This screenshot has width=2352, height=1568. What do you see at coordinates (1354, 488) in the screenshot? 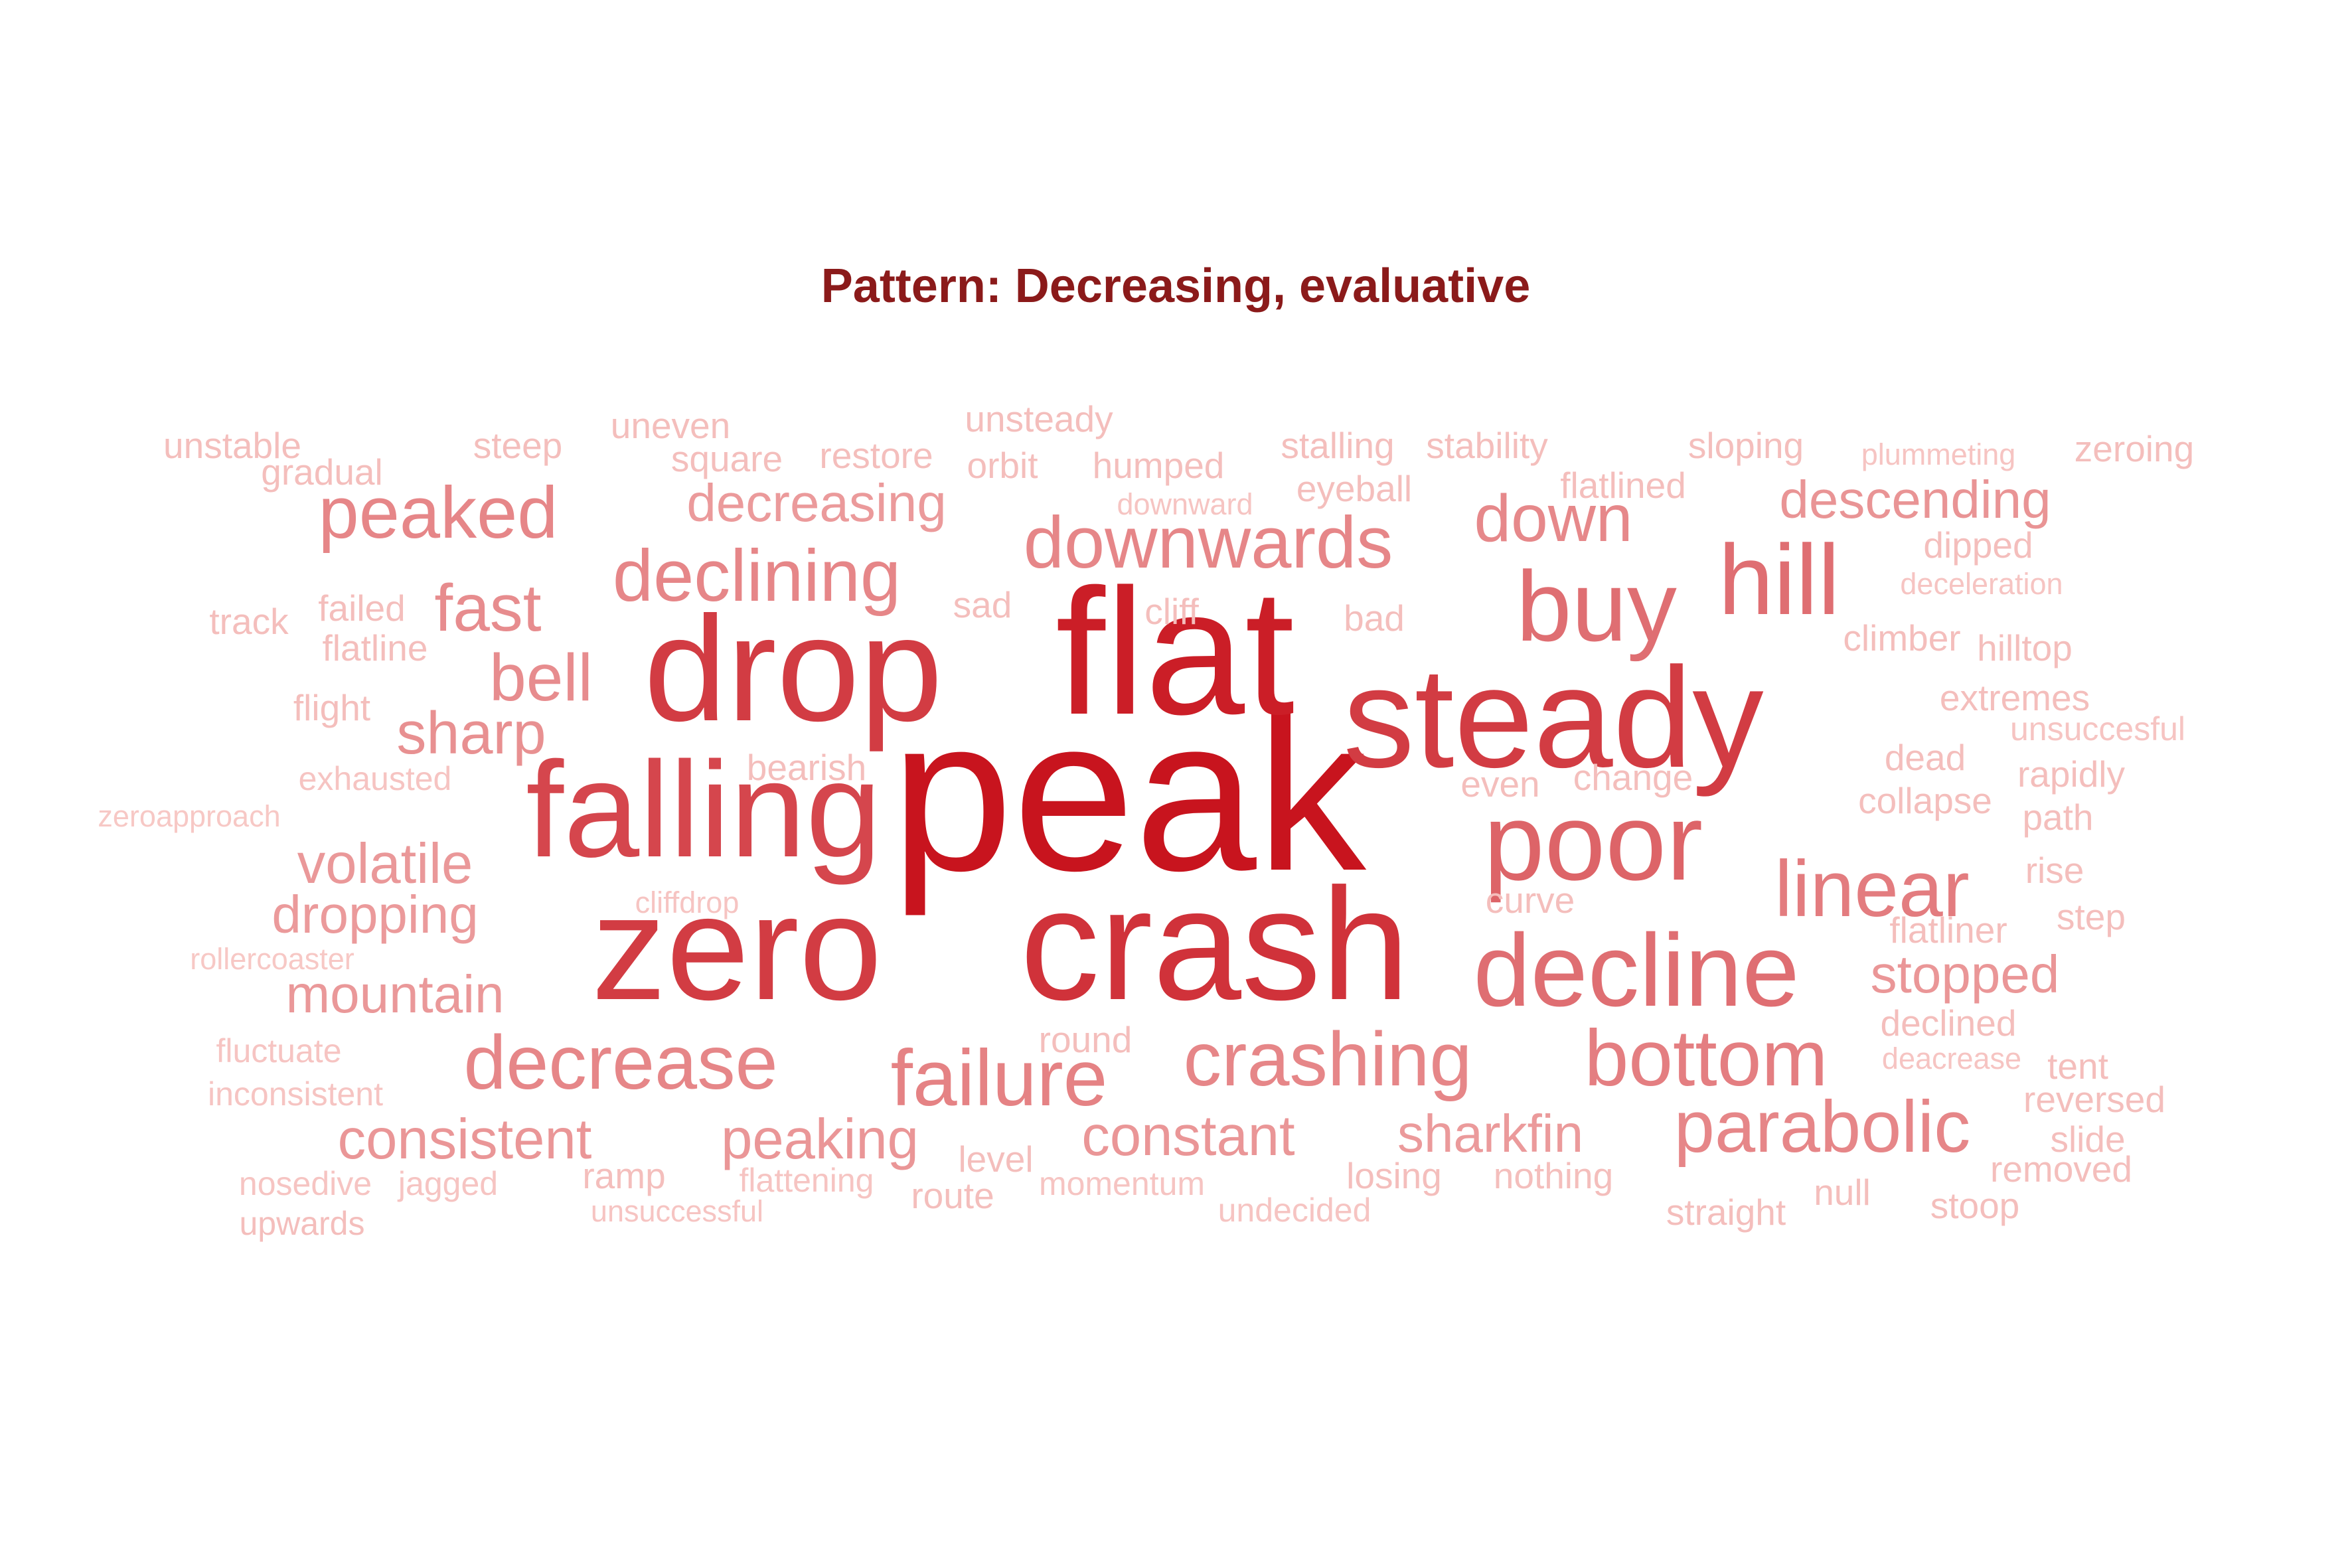
I see `word-eyeball: eyeball` at bounding box center [1354, 488].